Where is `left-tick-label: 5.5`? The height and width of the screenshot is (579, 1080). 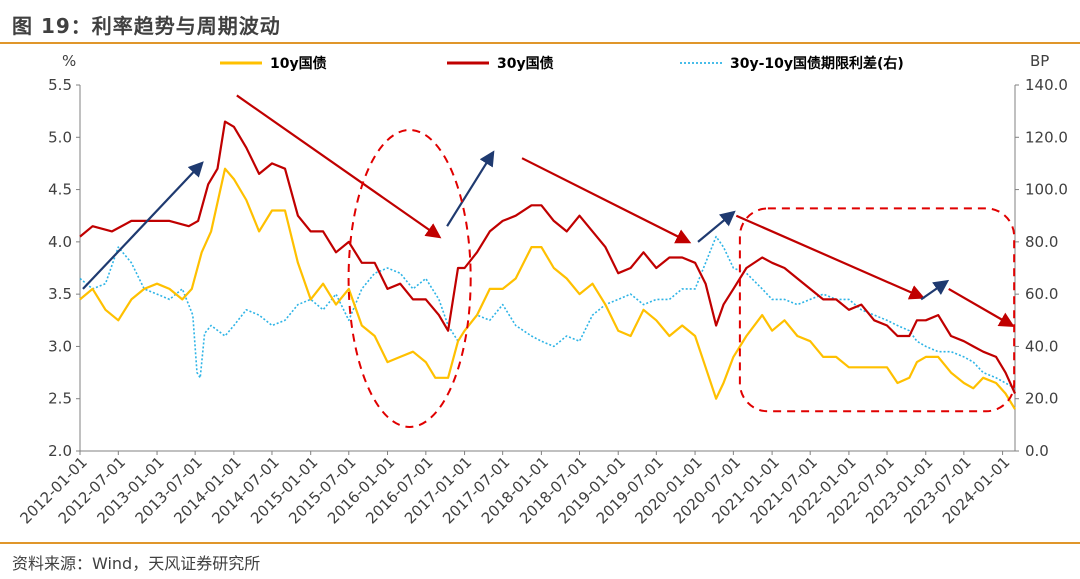 left-tick-label: 5.5 is located at coordinates (60, 85).